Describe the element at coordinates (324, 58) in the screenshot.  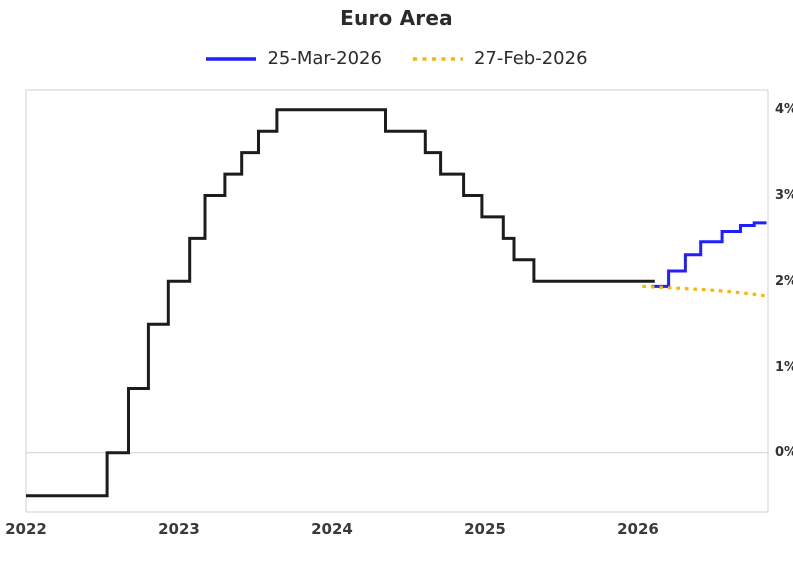
I see `legend-label-current: 25-Mar-2026` at that location.